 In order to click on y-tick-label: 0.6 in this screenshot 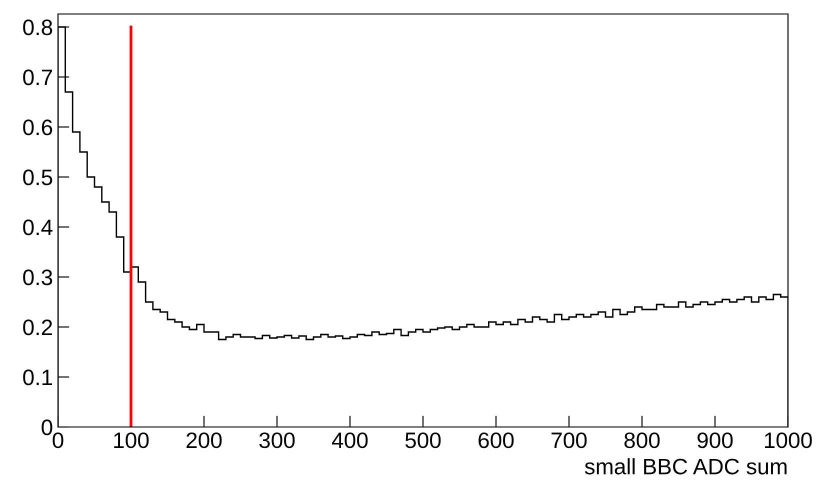, I will do `click(37, 128)`.